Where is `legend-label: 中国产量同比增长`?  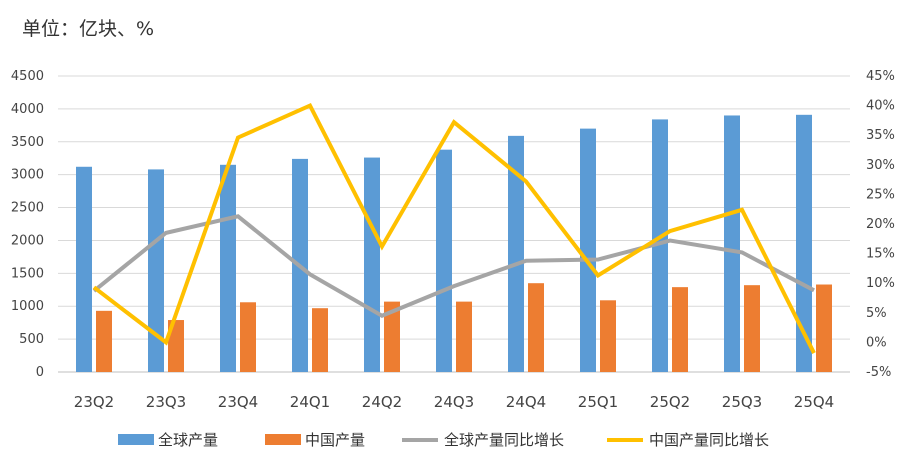
legend-label: 中国产量同比增长 is located at coordinates (709, 440).